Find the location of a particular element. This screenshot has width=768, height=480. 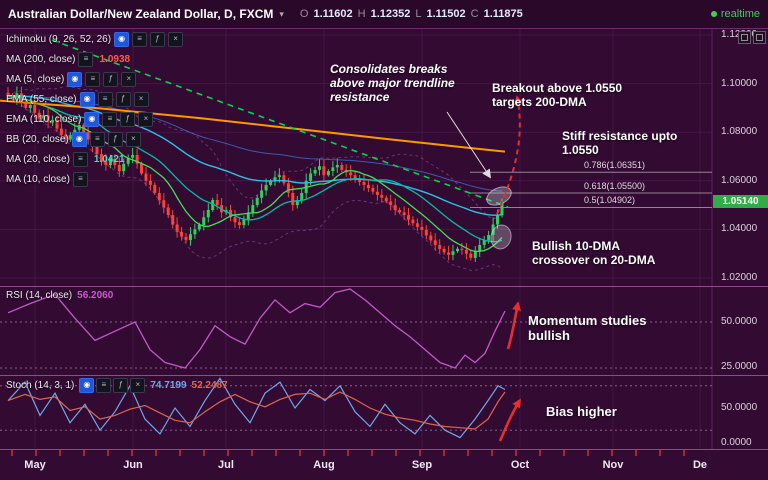

rsi-value: 56.2060 is located at coordinates (95, 295).